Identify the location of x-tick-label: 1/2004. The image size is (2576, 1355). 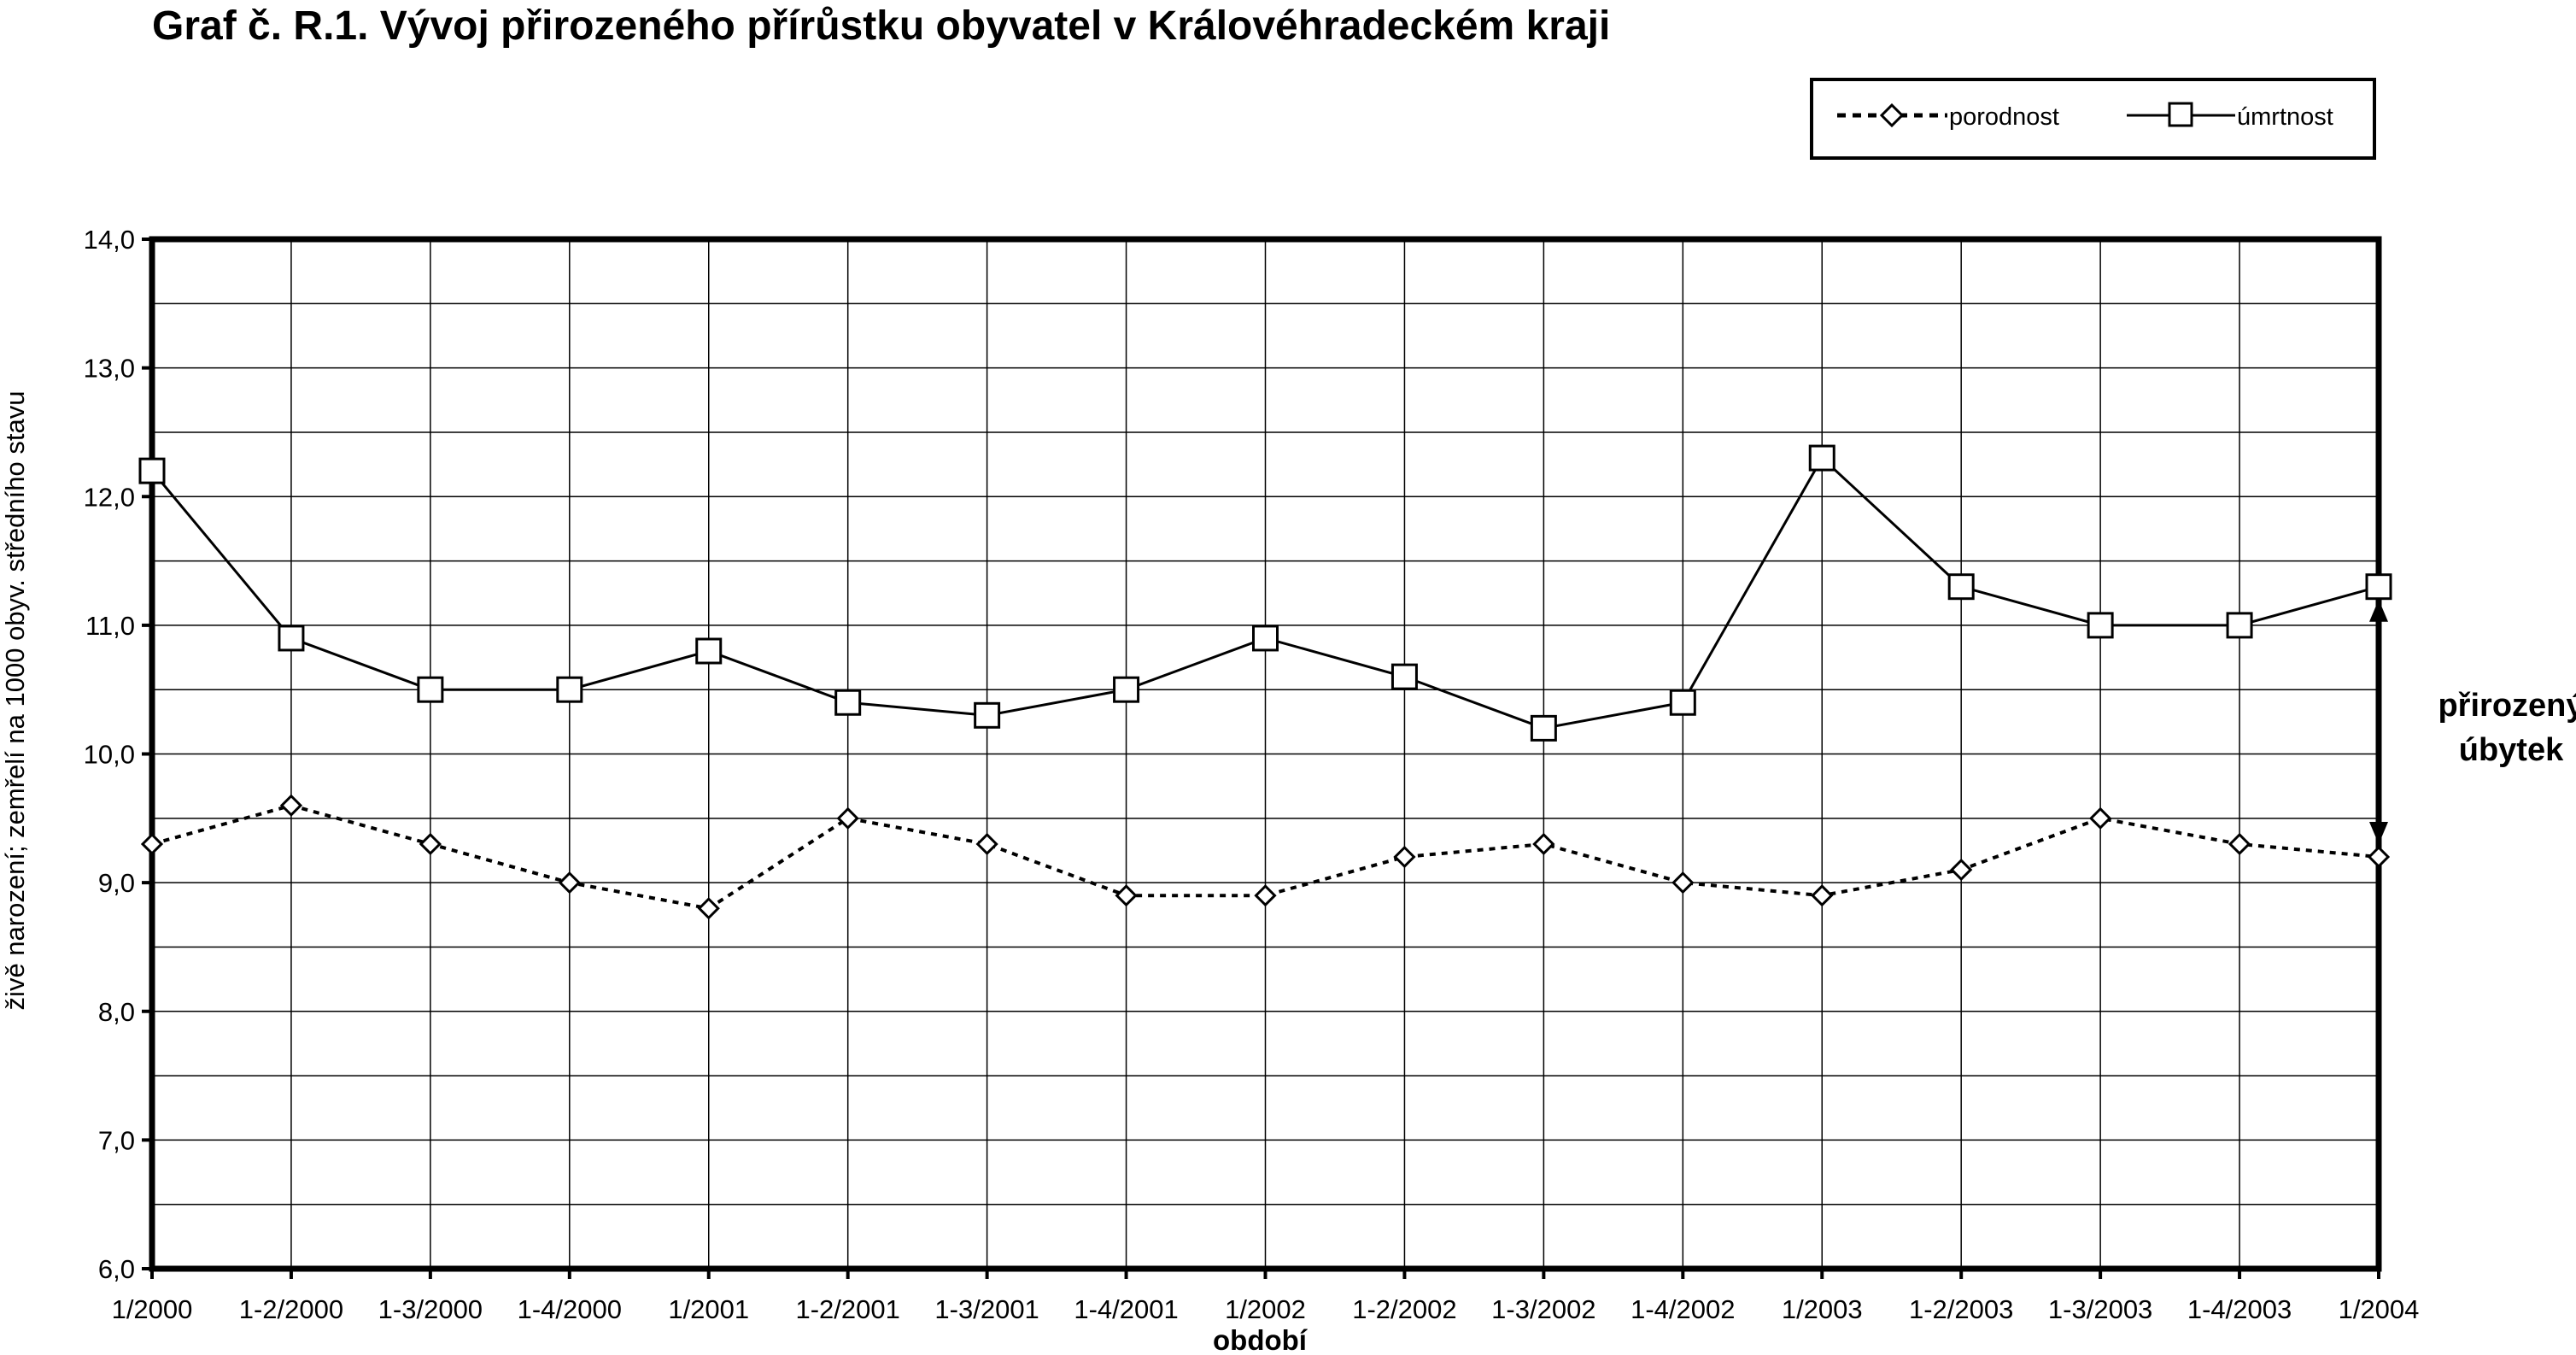
(2379, 1309).